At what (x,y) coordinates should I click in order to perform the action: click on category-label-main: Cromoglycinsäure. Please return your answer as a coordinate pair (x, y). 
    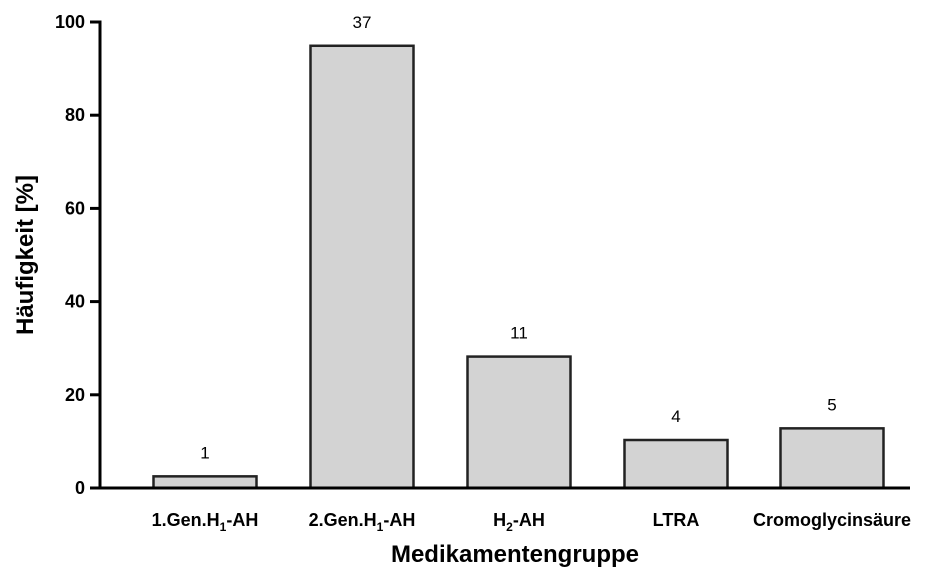
    Looking at the image, I should click on (832, 520).